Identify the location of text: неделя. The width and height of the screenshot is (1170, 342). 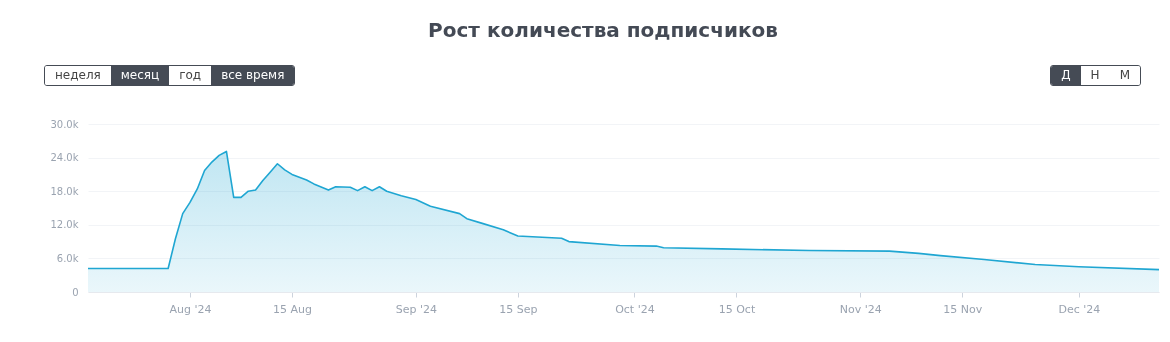
(78, 75).